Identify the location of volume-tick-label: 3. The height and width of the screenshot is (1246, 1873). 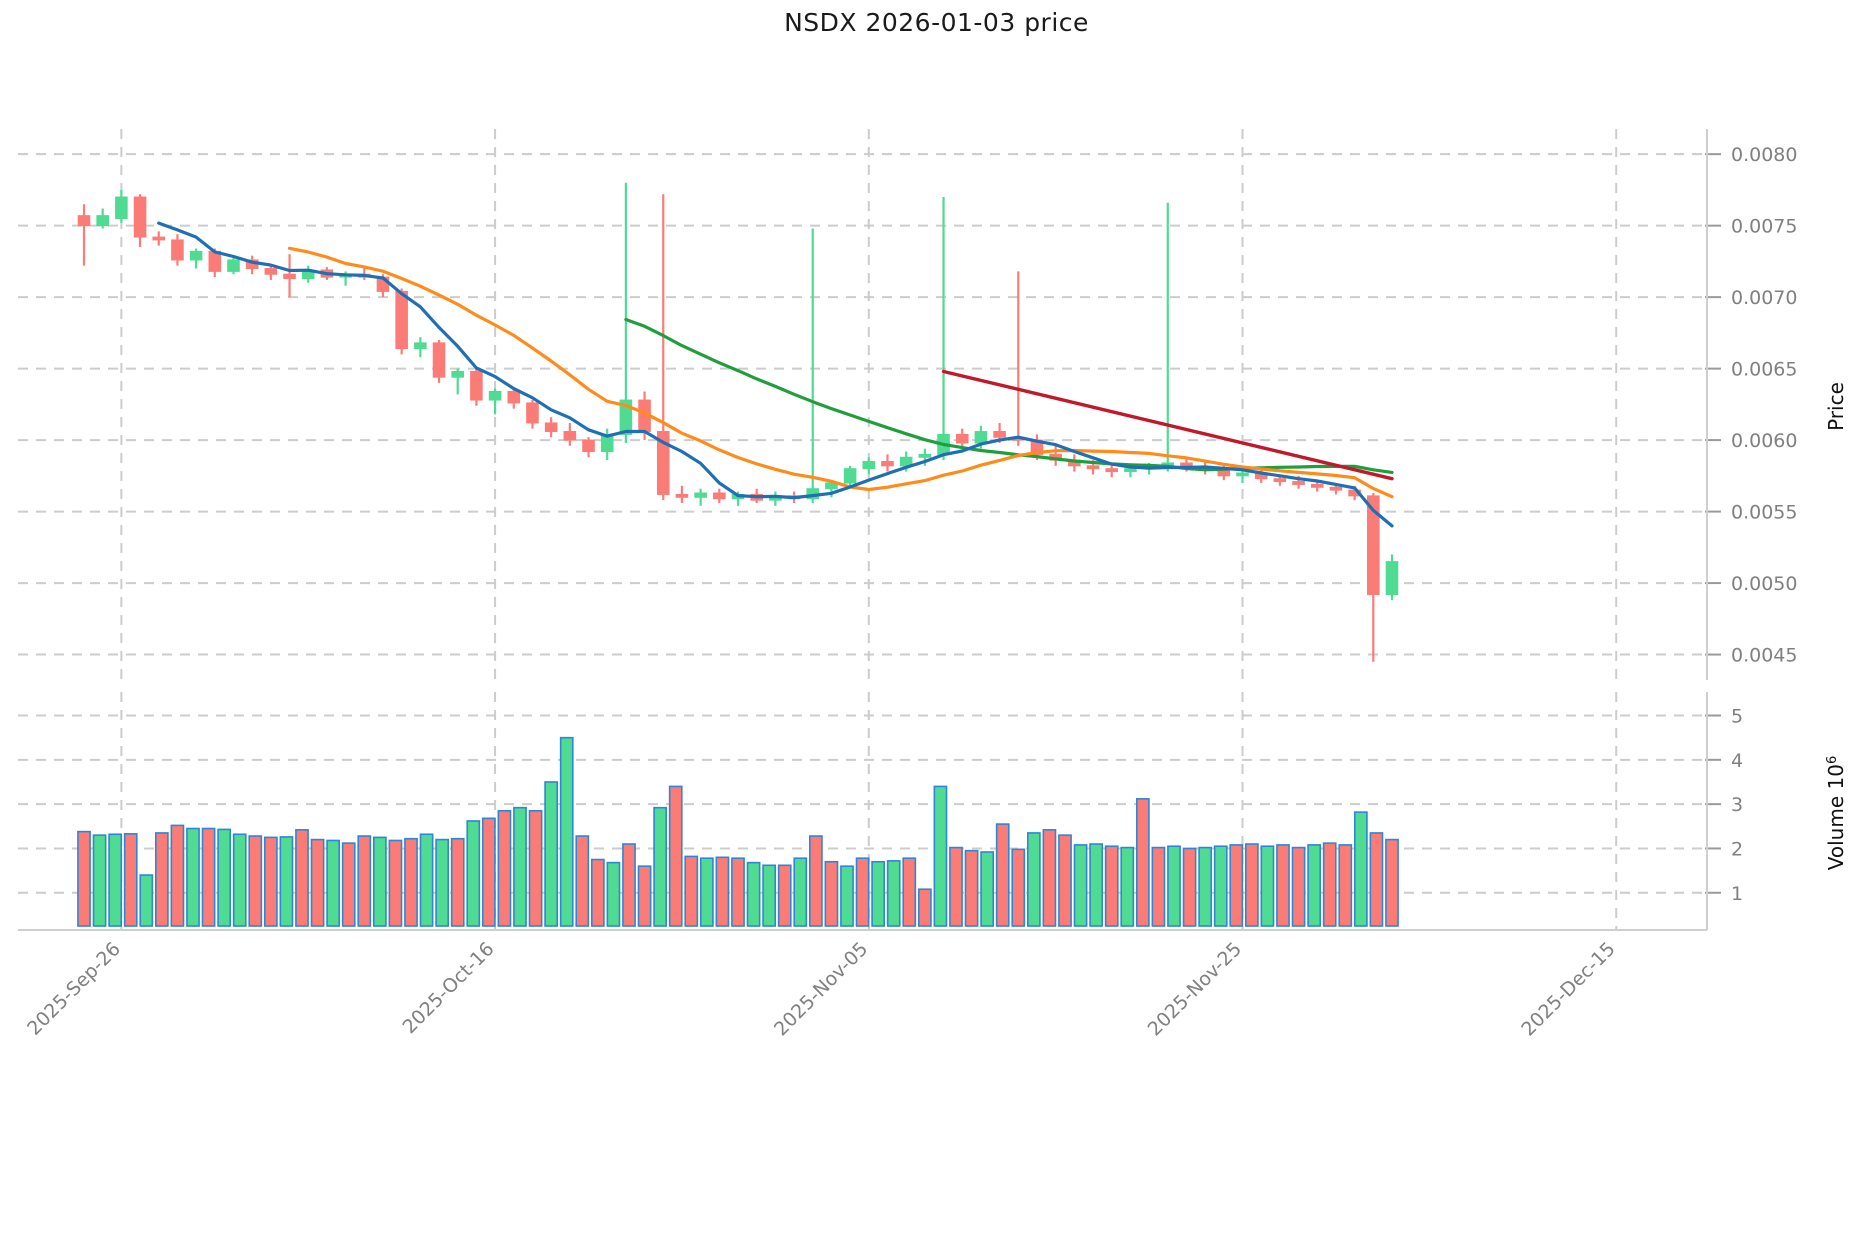
(1737, 805).